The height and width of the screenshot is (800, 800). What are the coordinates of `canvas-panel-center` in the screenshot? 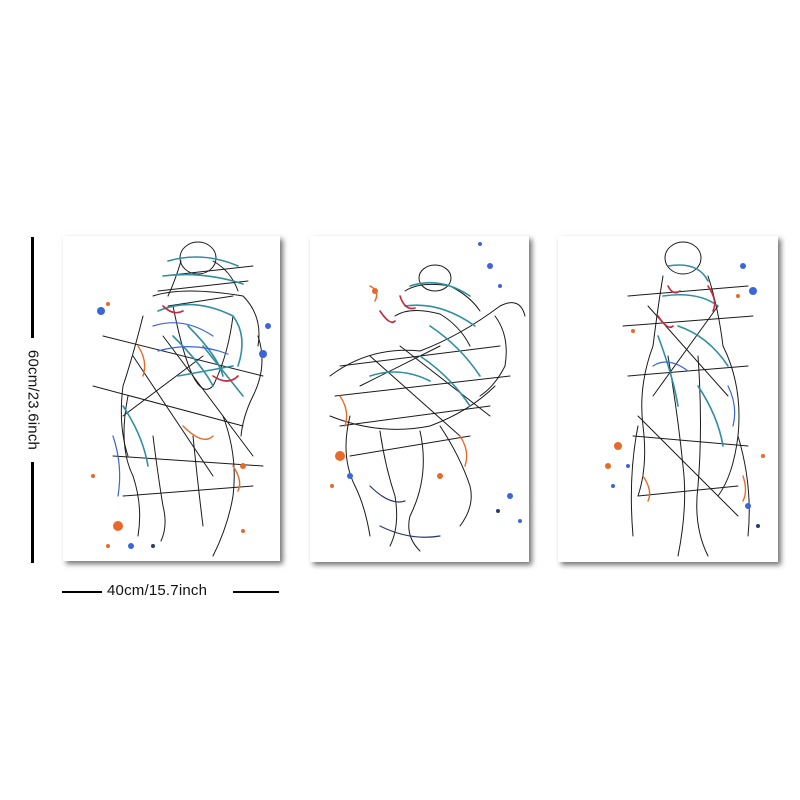 It's located at (419, 399).